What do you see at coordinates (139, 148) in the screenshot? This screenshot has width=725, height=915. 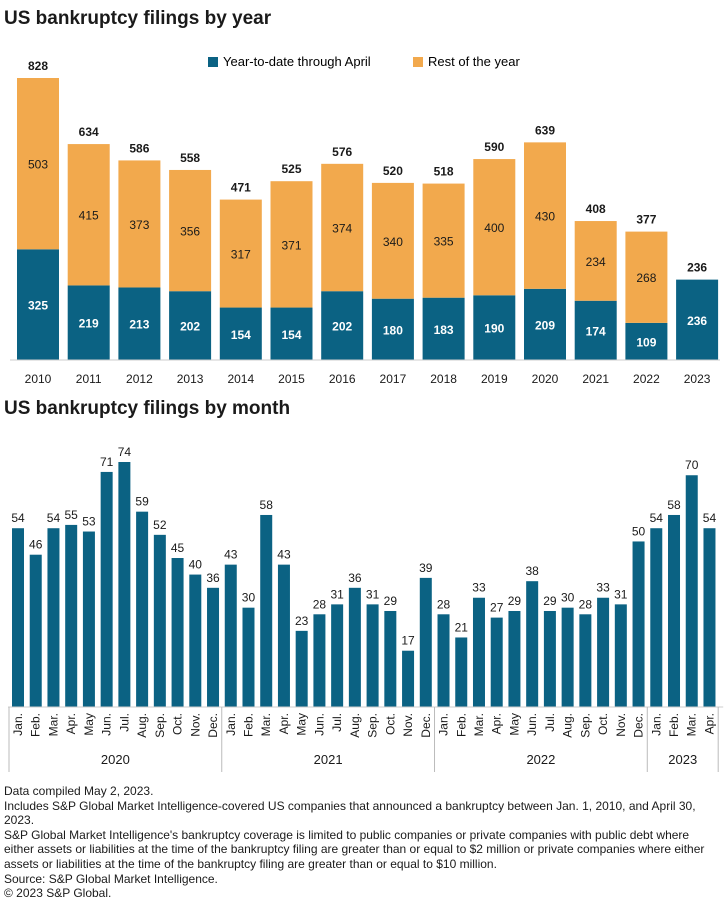 I see `bar-total-label: 586` at bounding box center [139, 148].